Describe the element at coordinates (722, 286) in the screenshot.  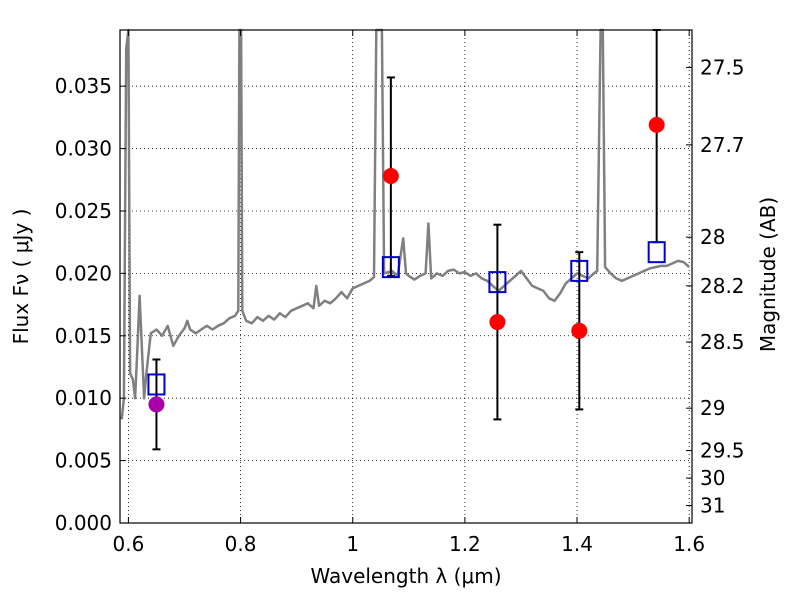
I see `right-tick-label: 28.2` at that location.